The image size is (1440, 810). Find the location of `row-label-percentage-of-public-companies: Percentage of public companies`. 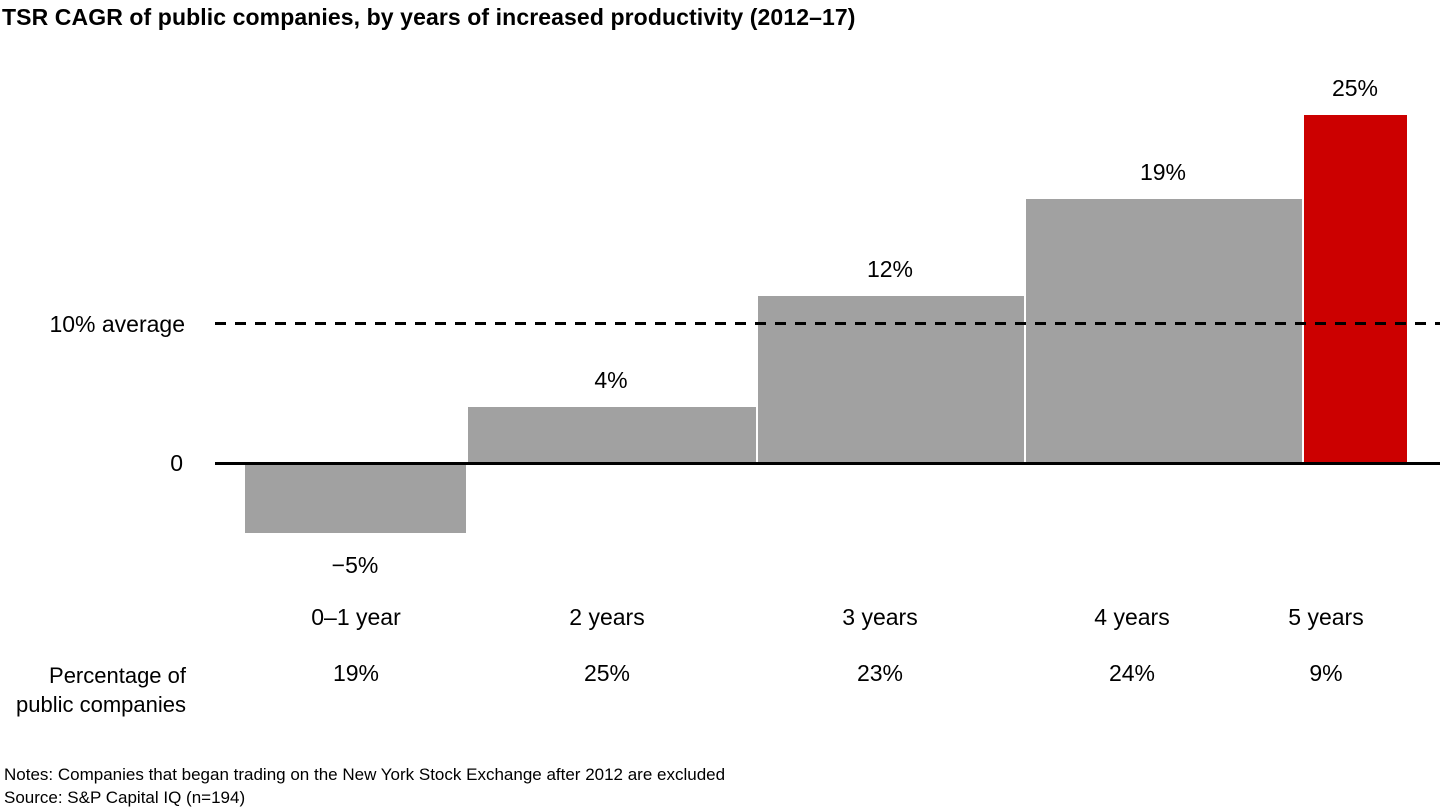

row-label-percentage-of-public-companies: Percentage of public companies is located at coordinates (93, 690).